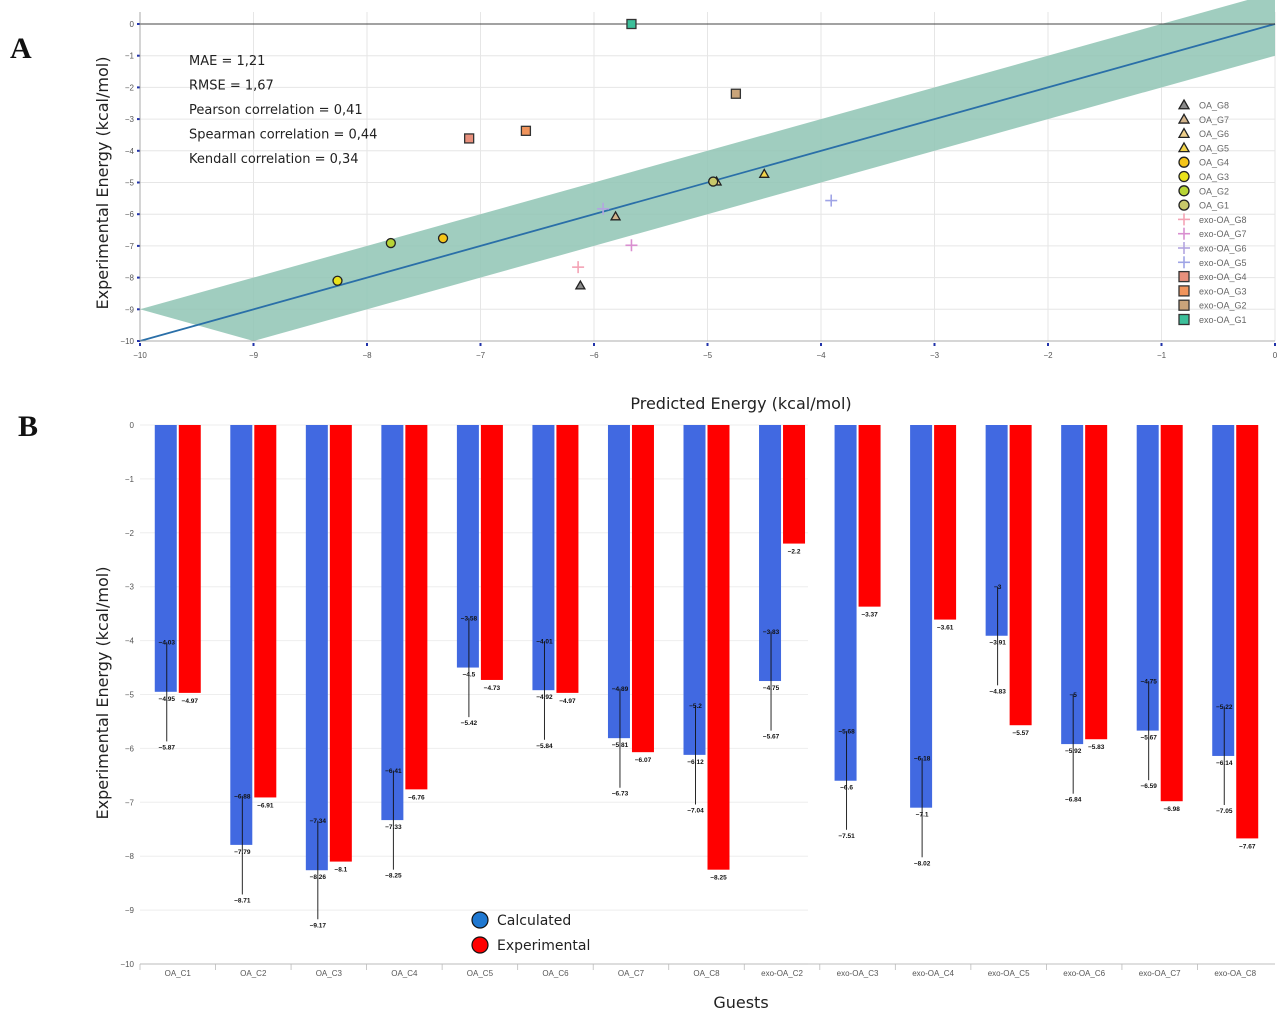 The height and width of the screenshot is (1011, 1280). What do you see at coordinates (603, 208) in the screenshot?
I see `scatter-point-exo-OA_G6` at bounding box center [603, 208].